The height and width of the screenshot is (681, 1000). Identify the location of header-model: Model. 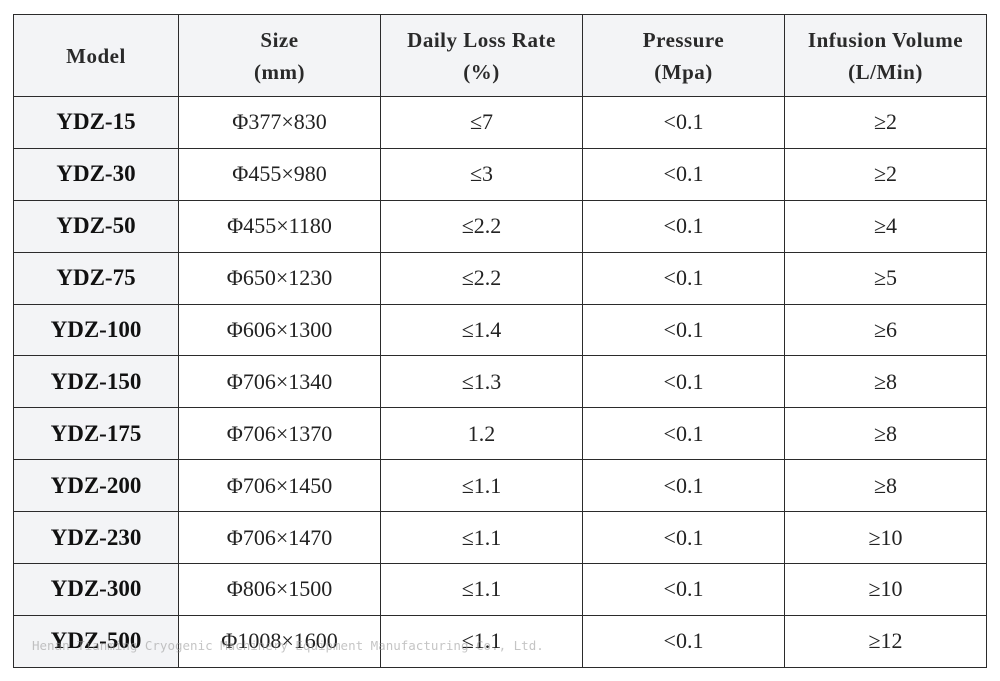
(96, 55).